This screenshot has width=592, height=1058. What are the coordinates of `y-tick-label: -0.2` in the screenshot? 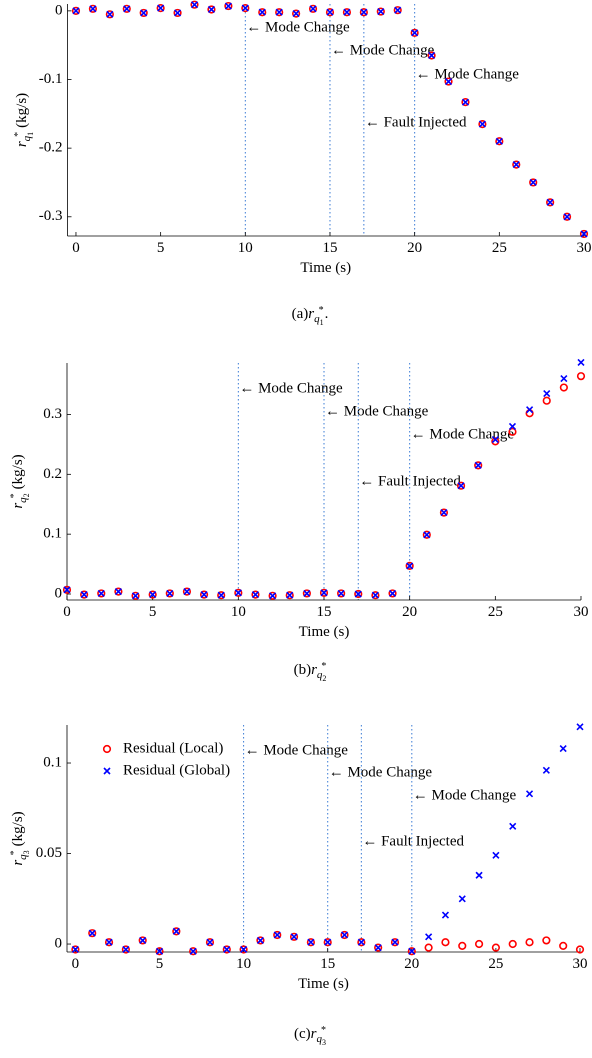 It's located at (51, 148).